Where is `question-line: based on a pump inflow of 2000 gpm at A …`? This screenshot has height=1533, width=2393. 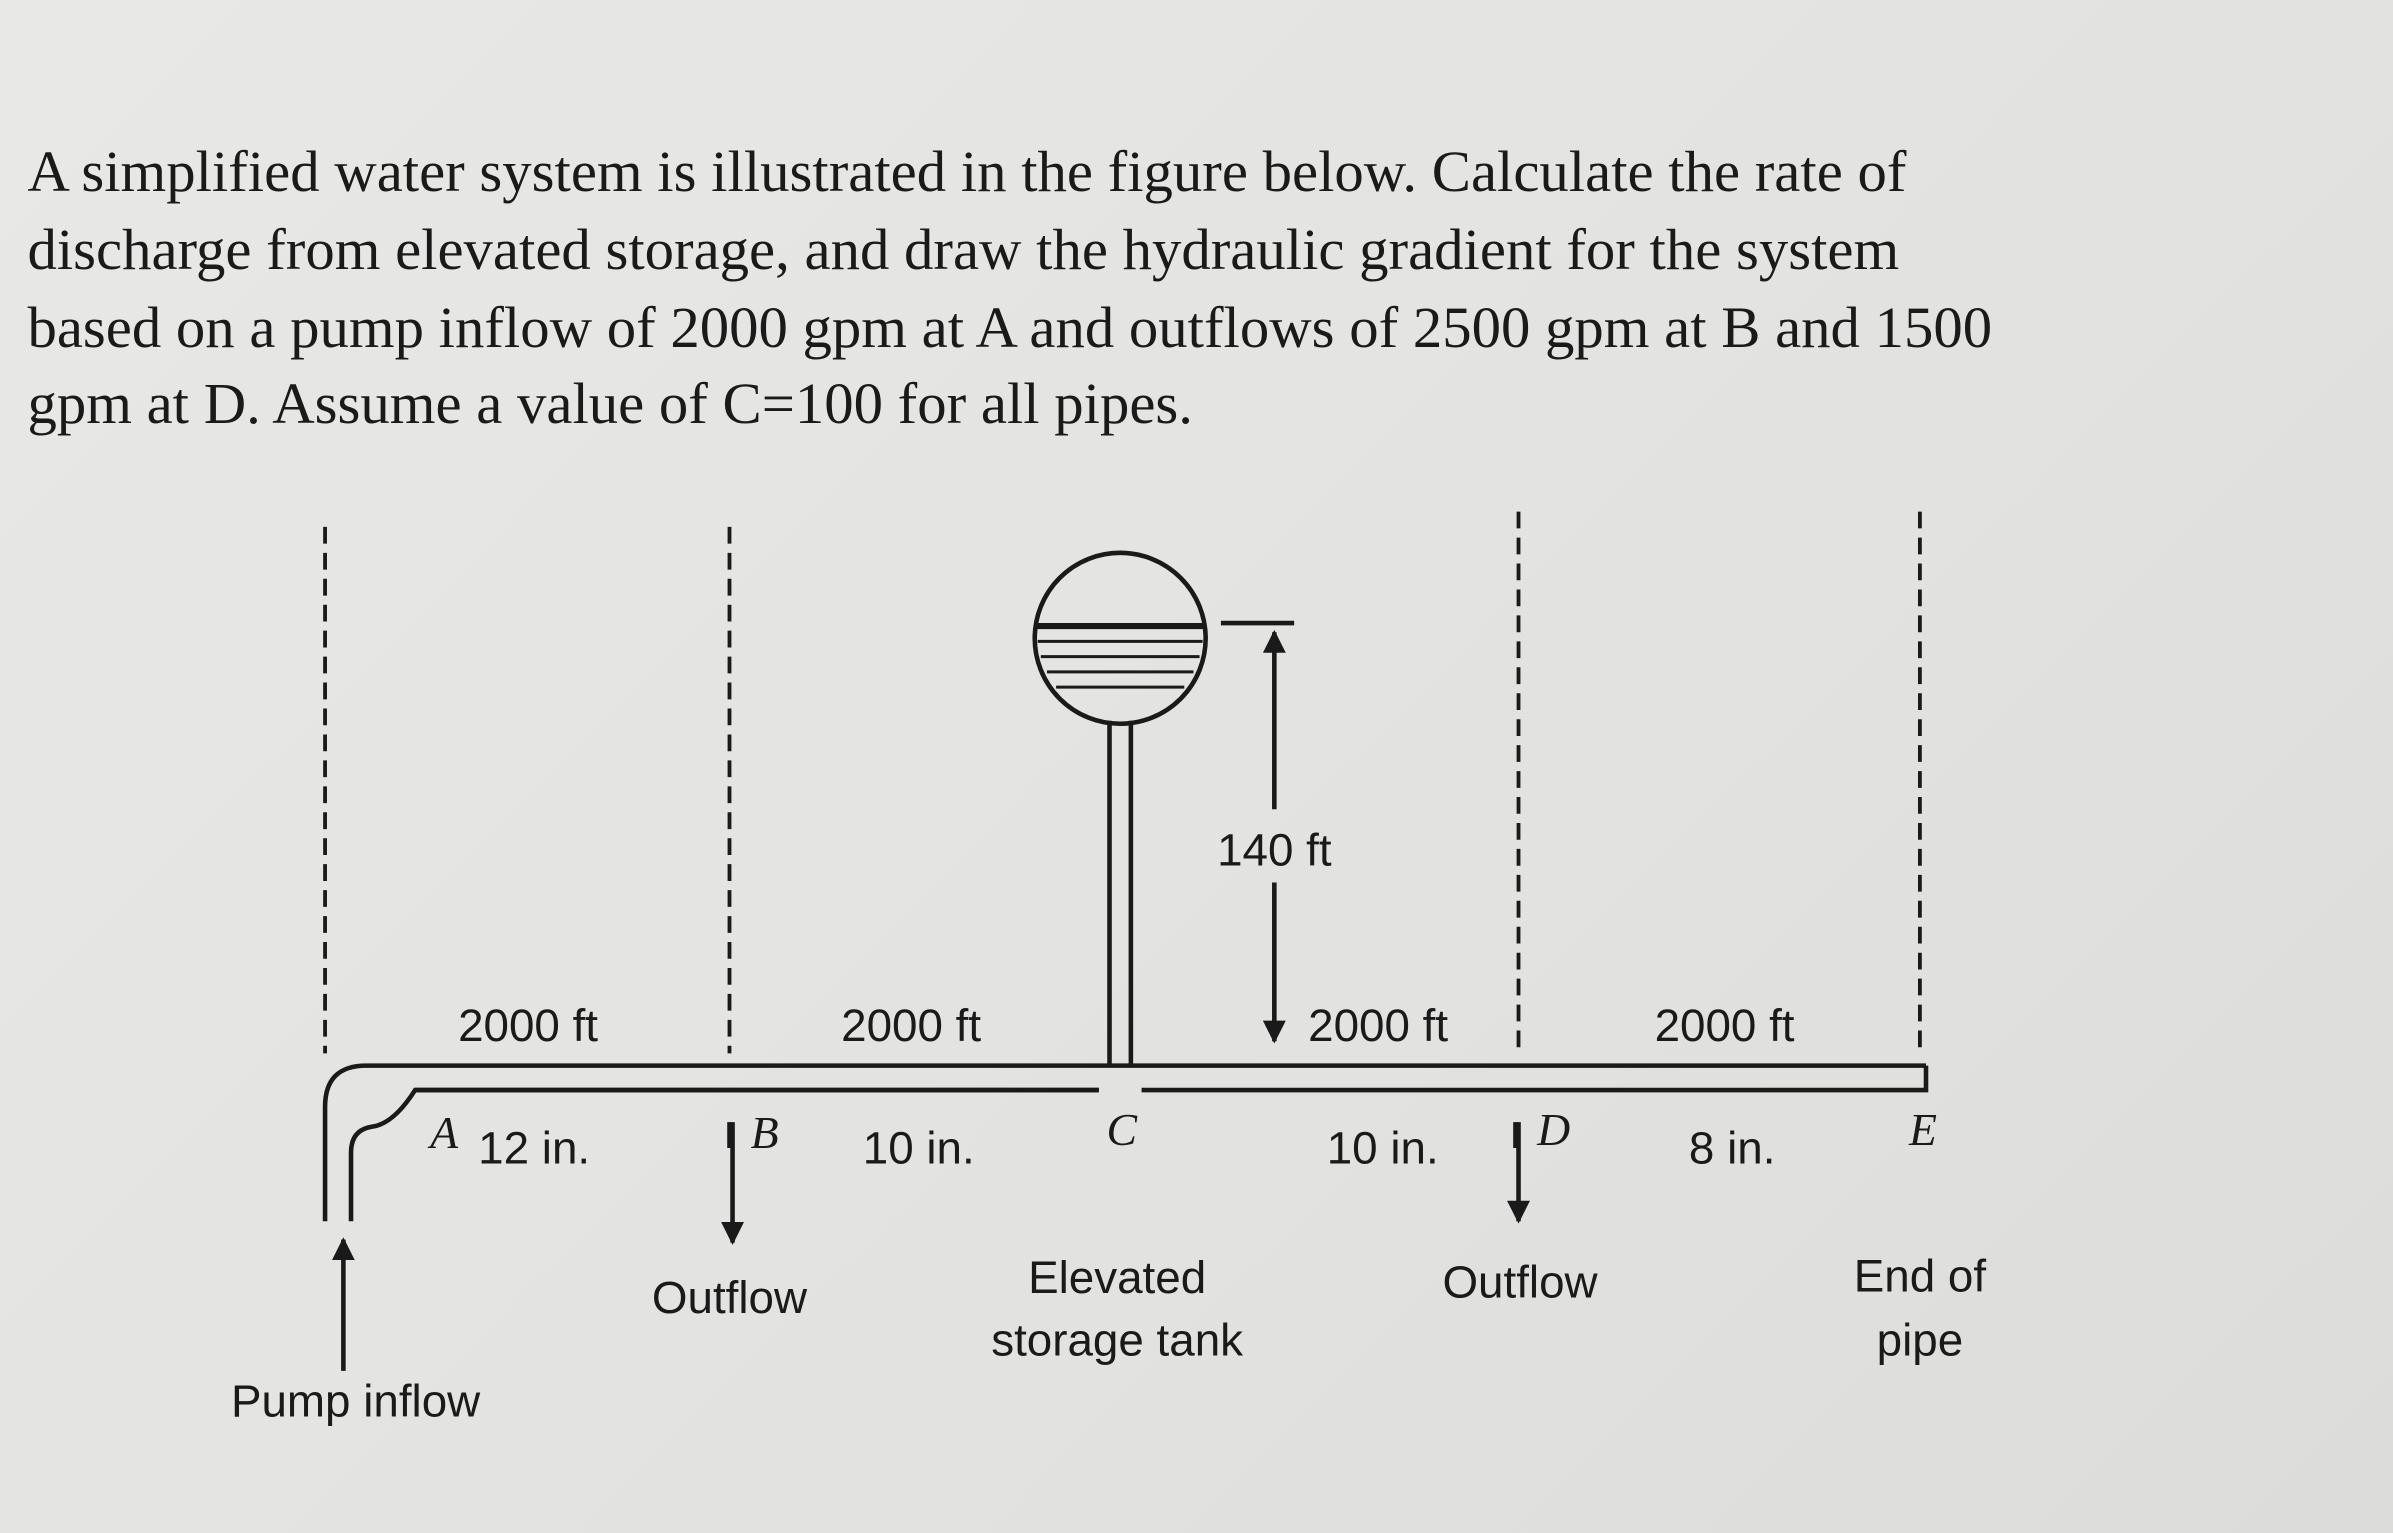 question-line: based on a pump inflow of 2000 gpm at A … is located at coordinates (1009, 327).